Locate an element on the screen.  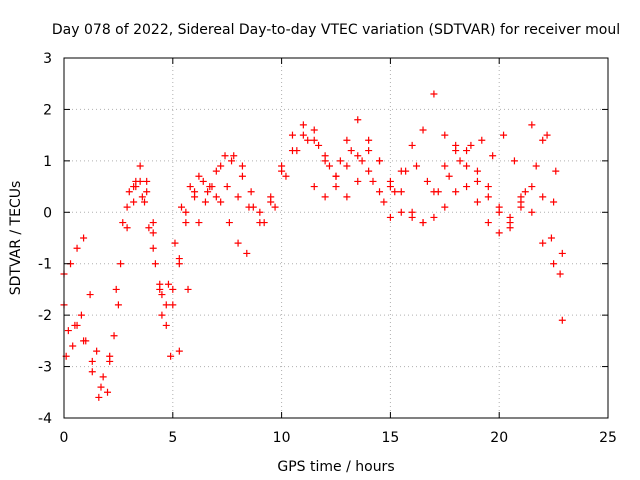
x-tick-label: 5 is located at coordinates (172, 438).